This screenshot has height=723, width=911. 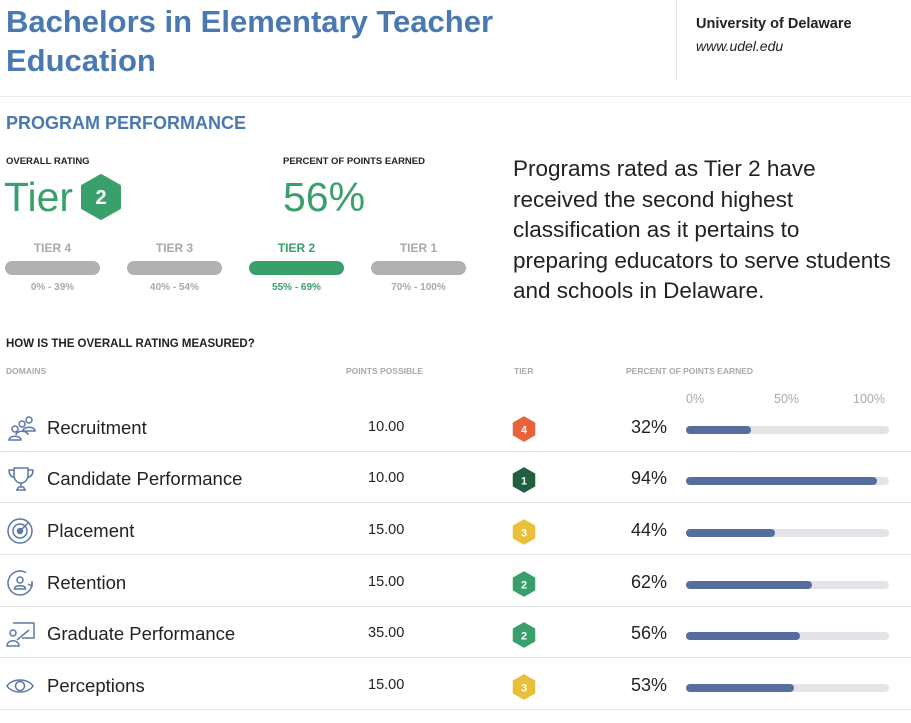 I want to click on table-row: Candidate Performance 10.00 1 94%, so click(x=455, y=477).